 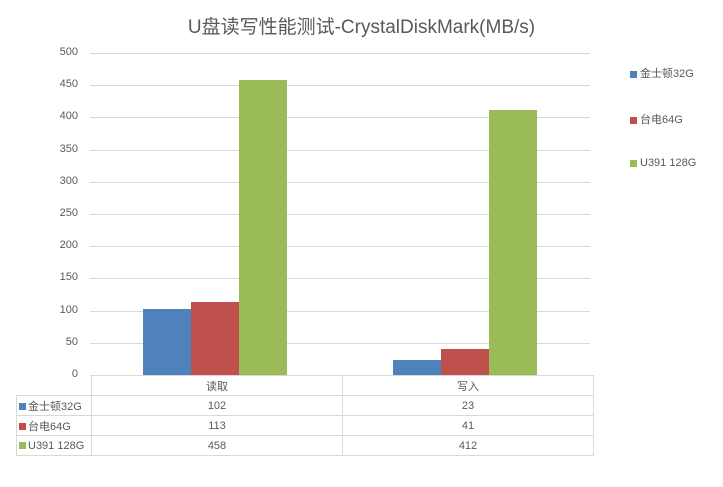 I want to click on table-row: 台电64G 113 41, so click(x=305, y=425).